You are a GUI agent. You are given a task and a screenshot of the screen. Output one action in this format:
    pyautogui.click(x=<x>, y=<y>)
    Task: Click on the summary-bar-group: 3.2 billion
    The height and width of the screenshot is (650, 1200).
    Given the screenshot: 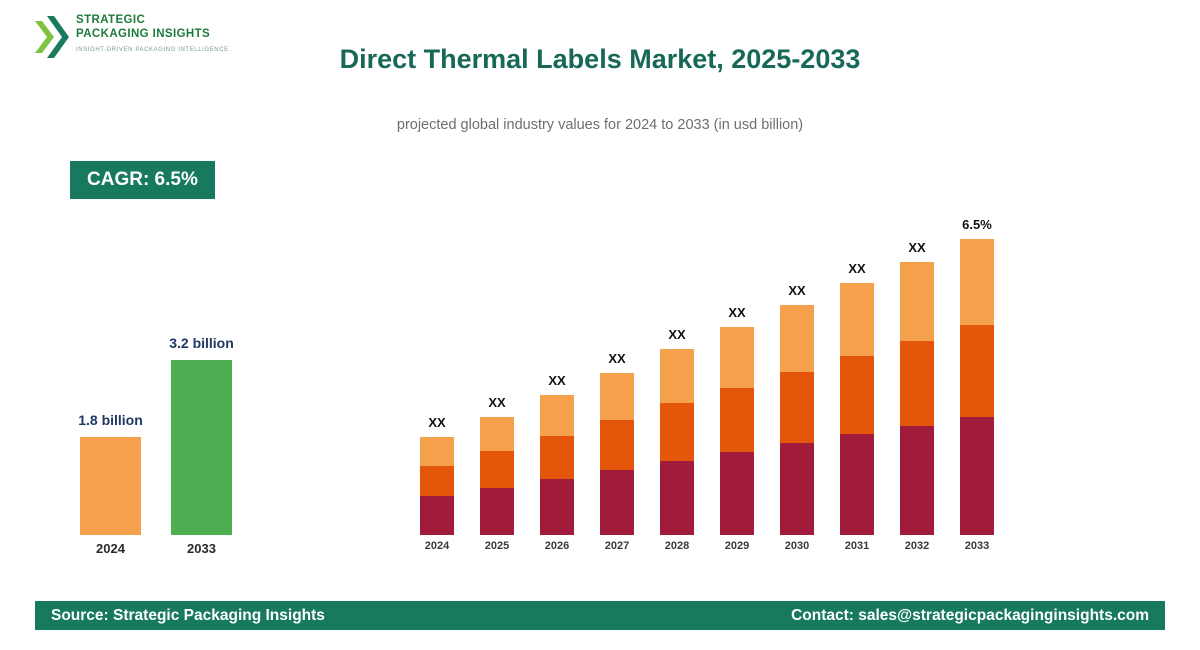 What is the action you would take?
    pyautogui.click(x=201, y=435)
    